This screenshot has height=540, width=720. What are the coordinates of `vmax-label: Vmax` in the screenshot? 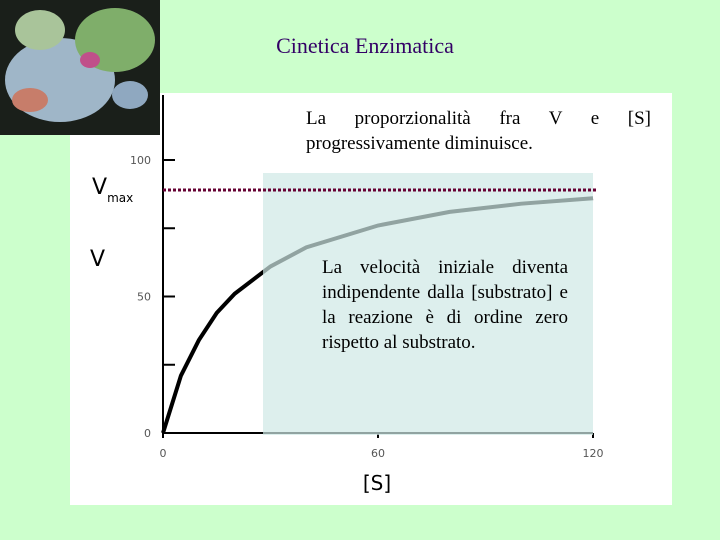 It's located at (112, 190).